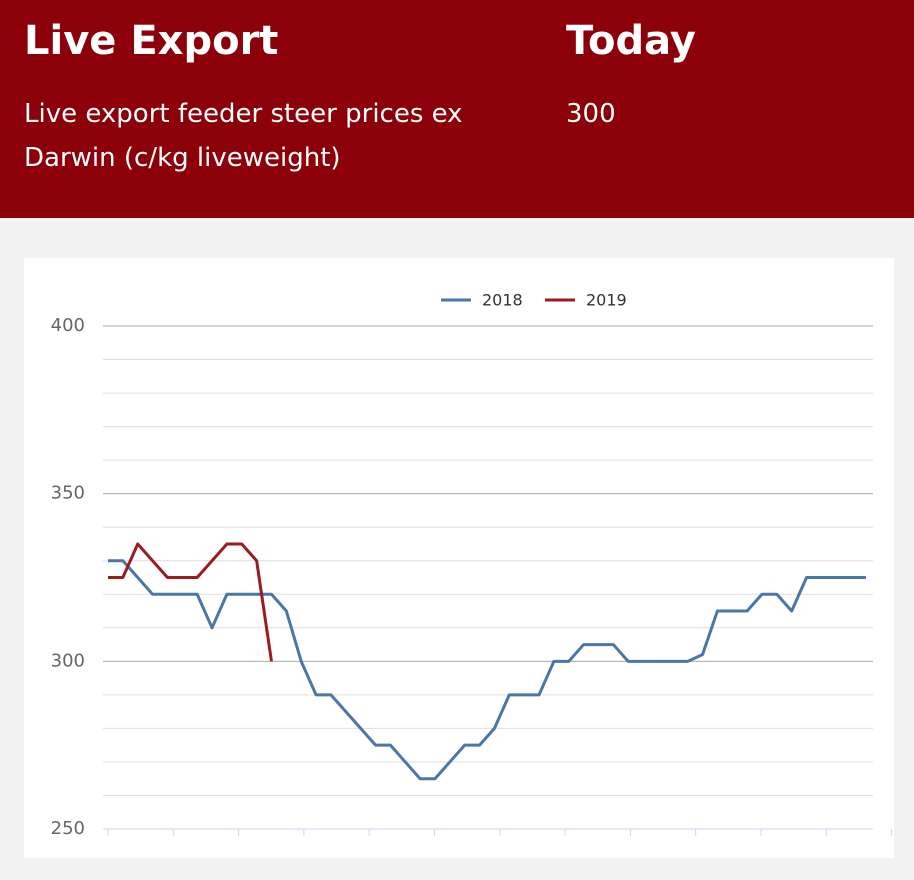  Describe the element at coordinates (190, 602) in the screenshot. I see `series-line` at that location.